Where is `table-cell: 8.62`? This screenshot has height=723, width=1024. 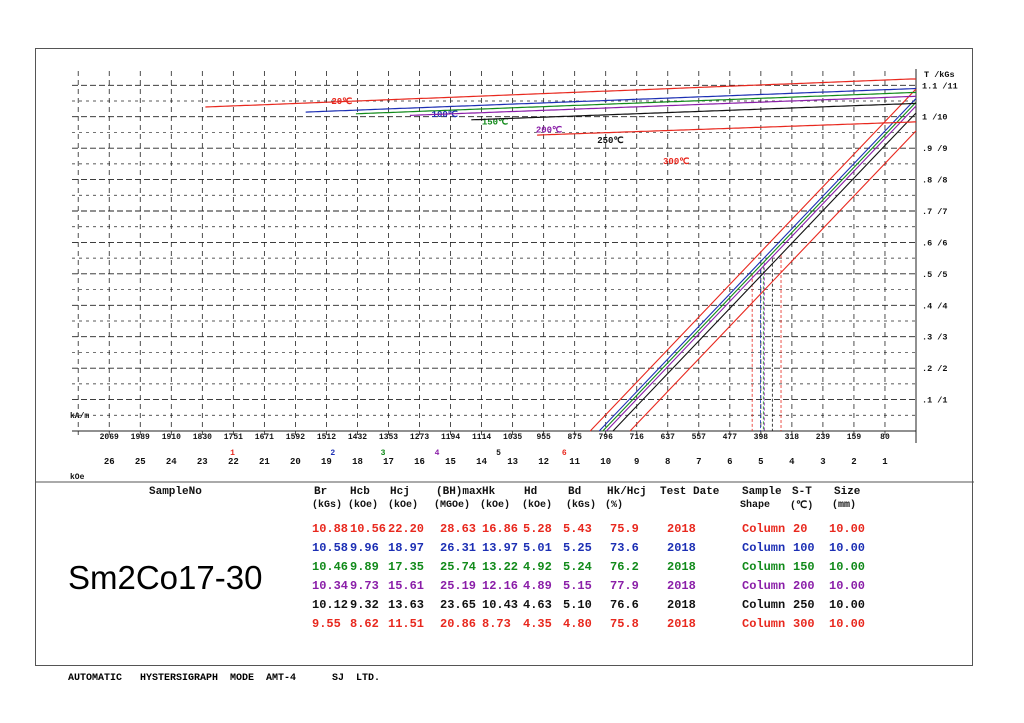
table-cell: 8.62 is located at coordinates (364, 624).